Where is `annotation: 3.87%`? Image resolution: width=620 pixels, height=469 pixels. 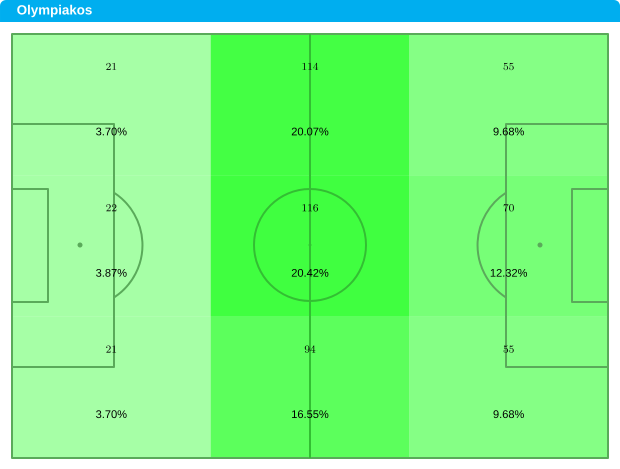 annotation: 3.87% is located at coordinates (111, 272).